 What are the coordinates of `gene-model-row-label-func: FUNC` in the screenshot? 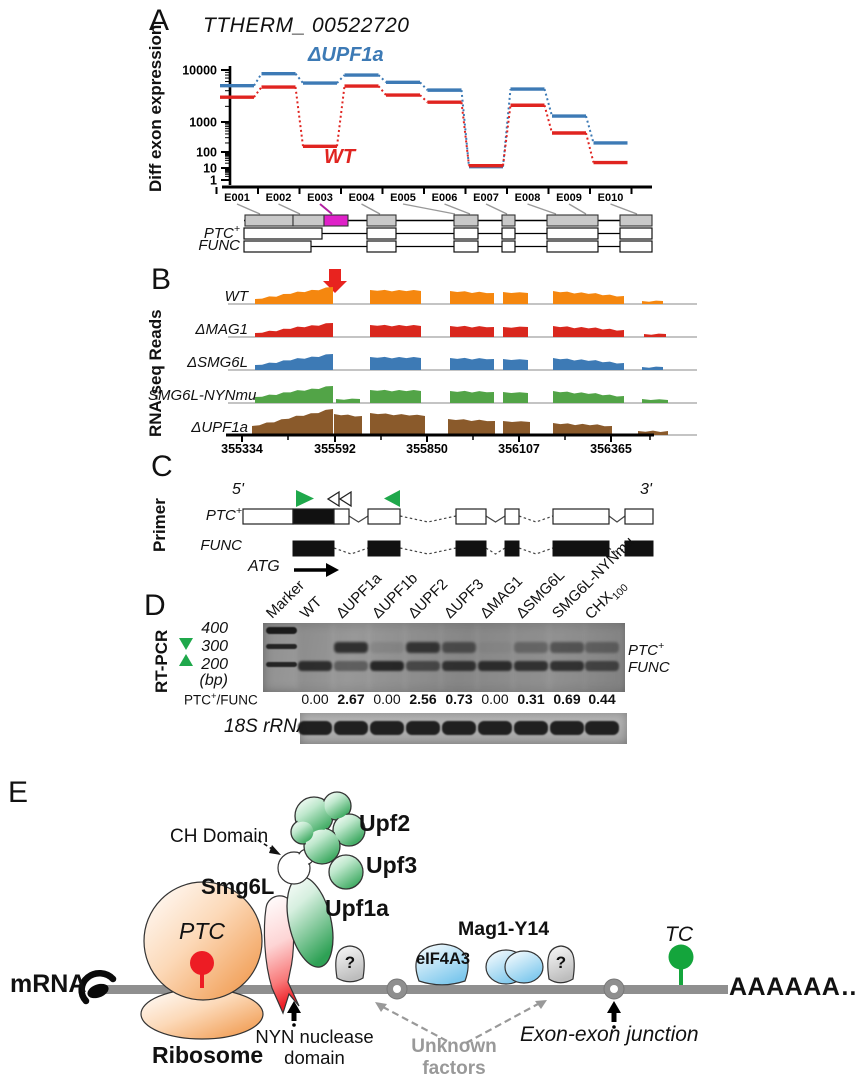 It's located at (219, 245).